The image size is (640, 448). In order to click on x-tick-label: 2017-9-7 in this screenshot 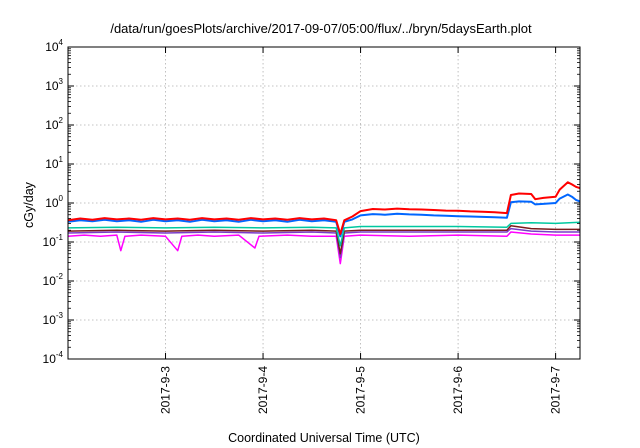, I will do `click(556, 390)`.